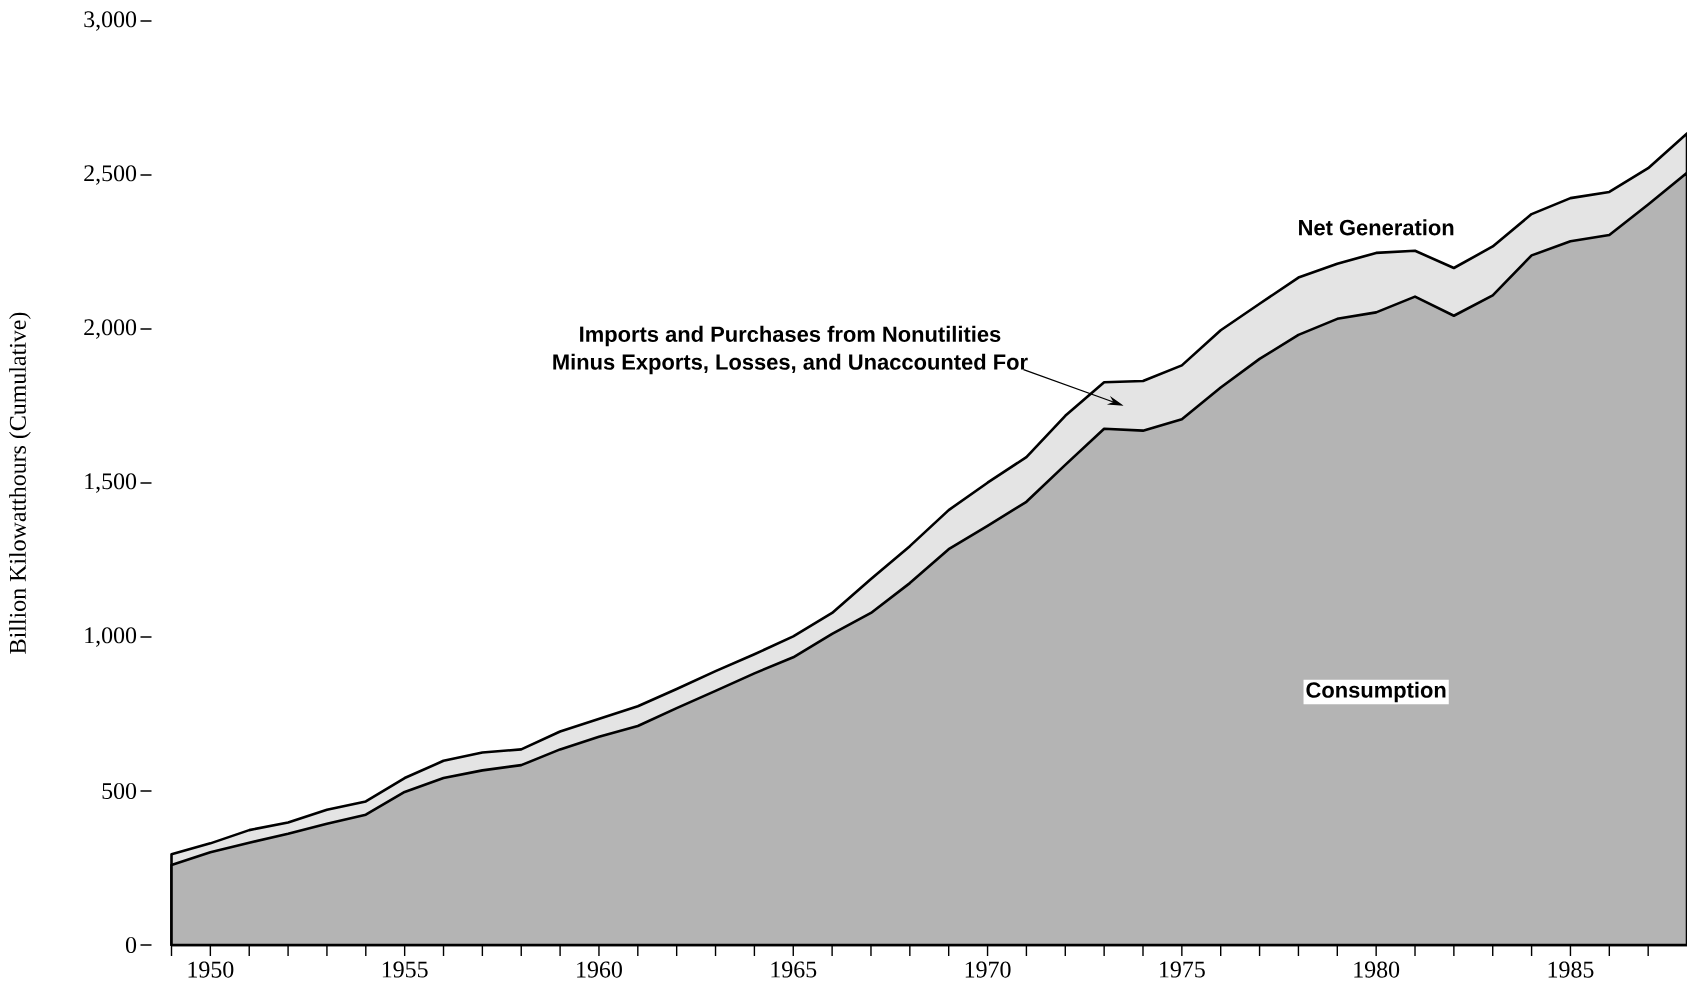 The image size is (1687, 996). What do you see at coordinates (794, 969) in the screenshot?
I see `x-tick-label: 1965` at bounding box center [794, 969].